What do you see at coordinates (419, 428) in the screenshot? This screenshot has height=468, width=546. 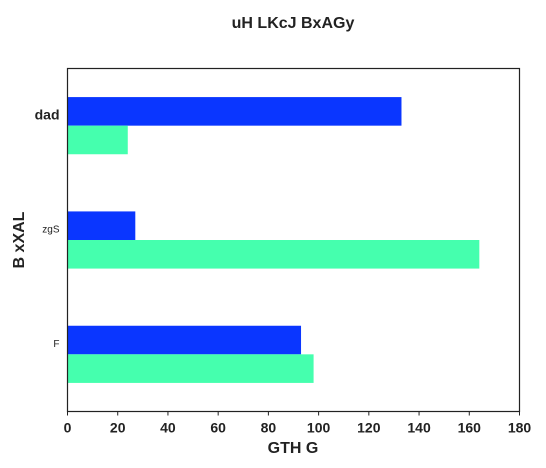 I see `x-tick-label-140: 140` at bounding box center [419, 428].